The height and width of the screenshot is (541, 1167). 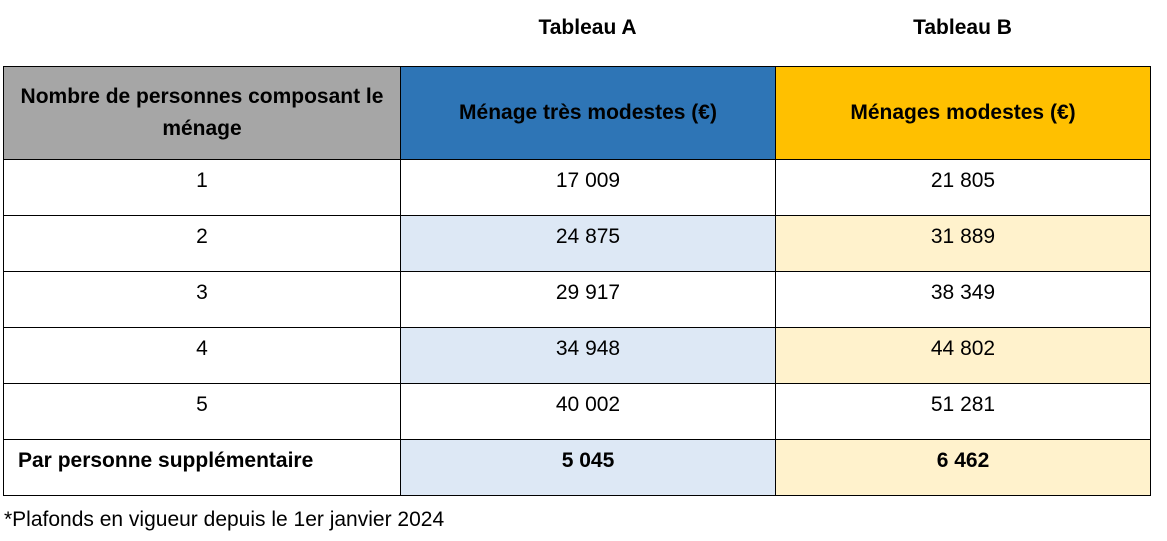 I want to click on cell-persons: 3, so click(x=202, y=299).